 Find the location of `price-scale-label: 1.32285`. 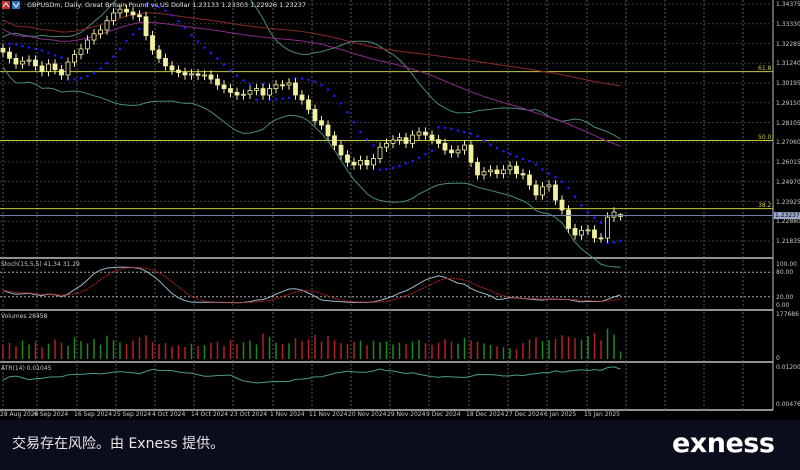

price-scale-label: 1.32285 is located at coordinates (788, 44).